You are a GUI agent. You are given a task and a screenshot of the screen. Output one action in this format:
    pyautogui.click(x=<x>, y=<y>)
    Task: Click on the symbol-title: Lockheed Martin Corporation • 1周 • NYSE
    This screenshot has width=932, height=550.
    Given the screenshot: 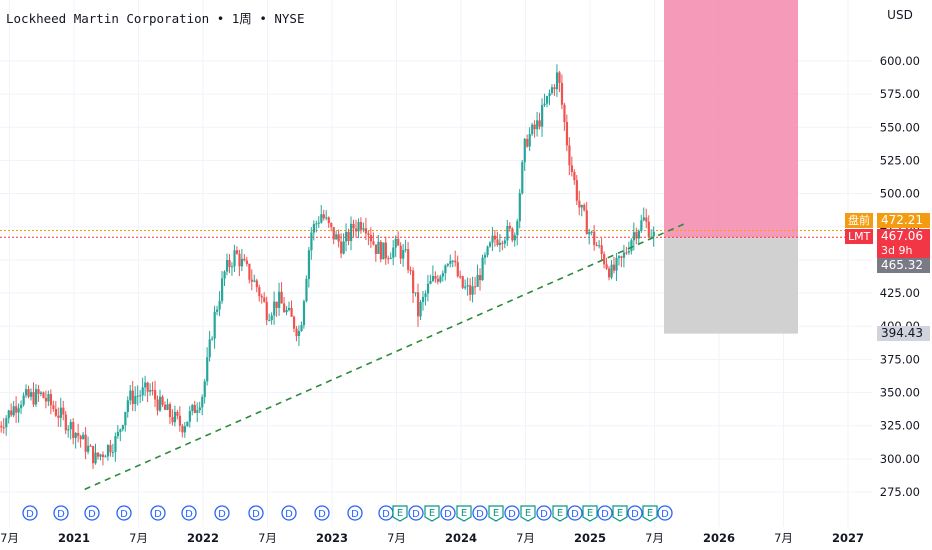 What is the action you would take?
    pyautogui.click(x=155, y=18)
    